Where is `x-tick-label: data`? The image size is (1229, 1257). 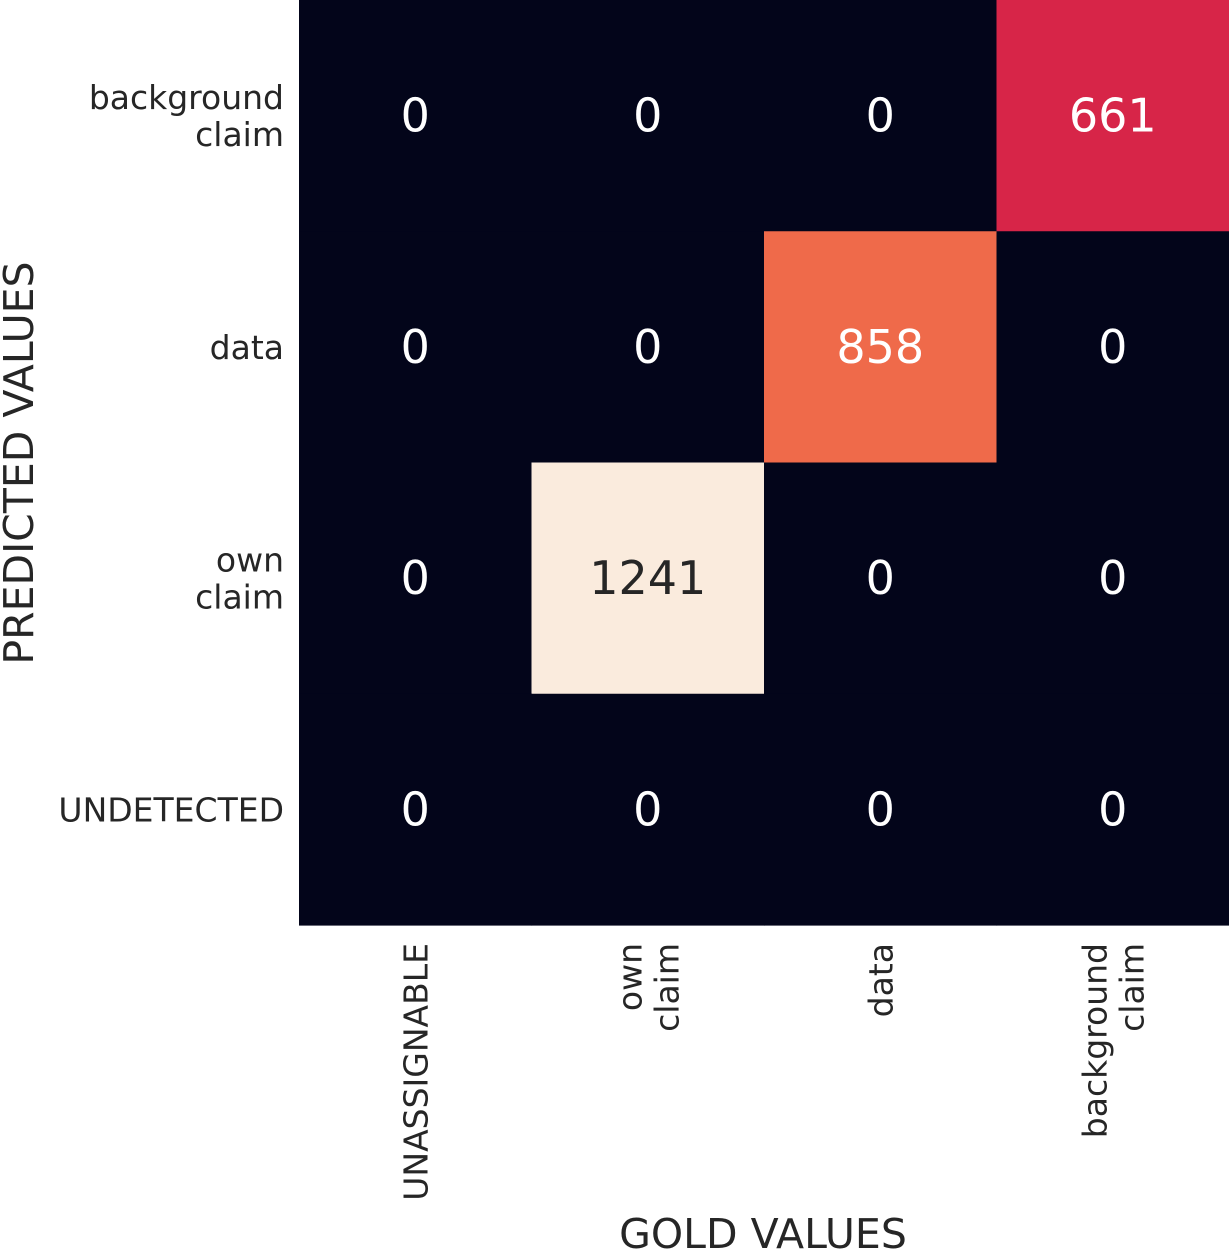 x-tick-label: data is located at coordinates (880, 980).